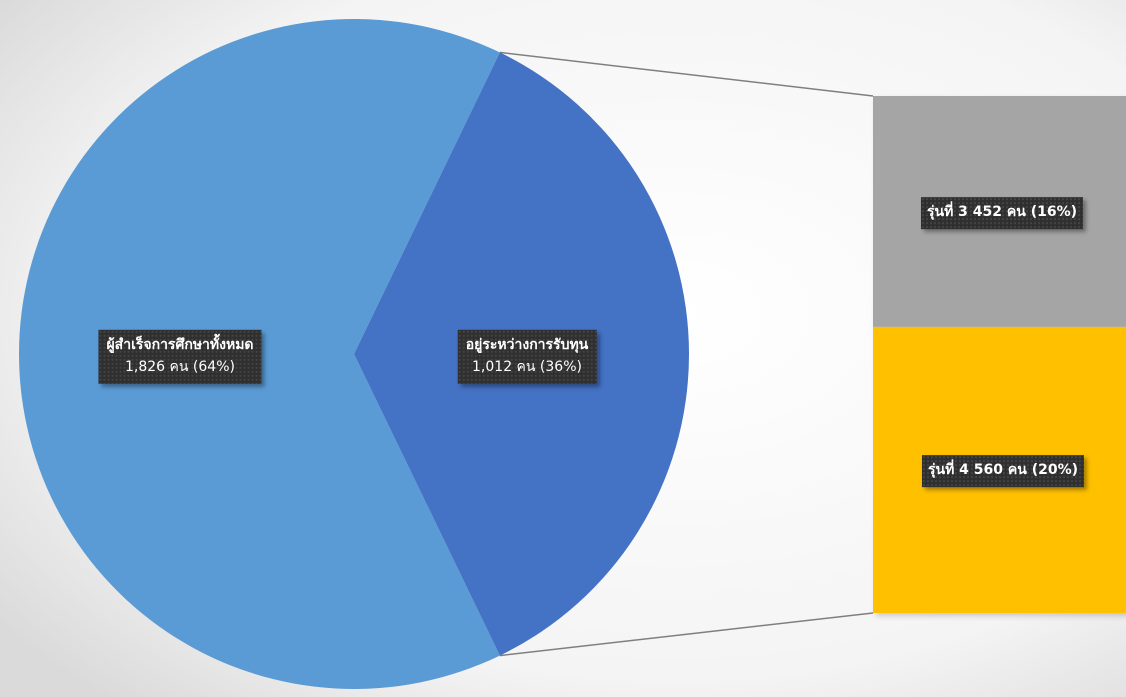  Describe the element at coordinates (527, 366) in the screenshot. I see `pie-label-receiving-value: 1,012 คน (36%)` at that location.